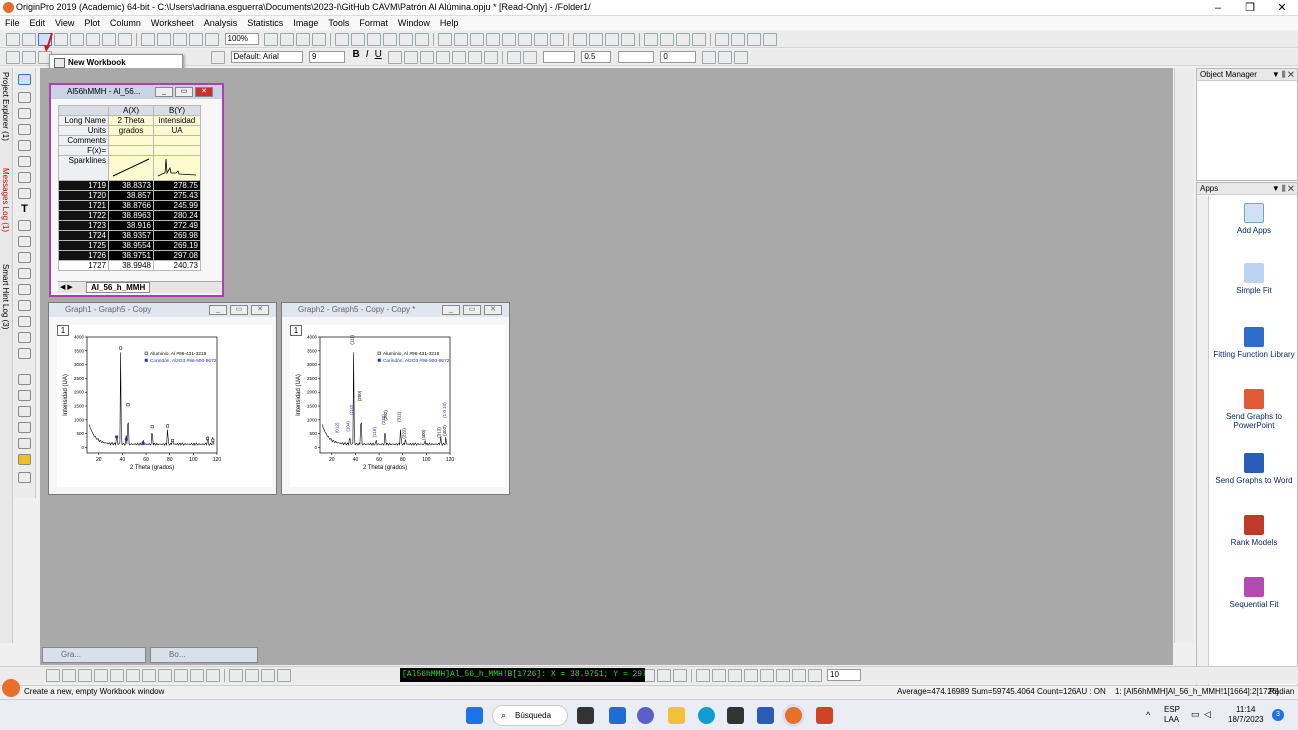 The image size is (1298, 730). Describe the element at coordinates (750, 675) in the screenshot. I see `align-bottom-icon` at that location.